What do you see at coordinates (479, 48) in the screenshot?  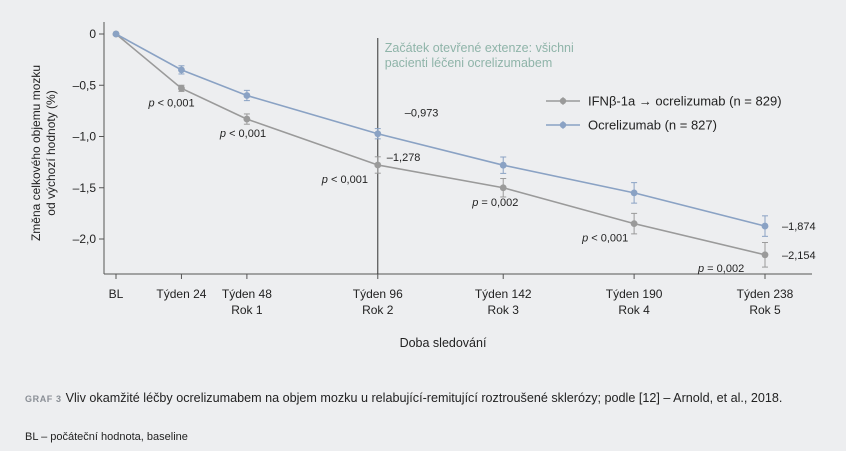 I see `extension-label-line: Začátek otevřené extenze: všichni` at bounding box center [479, 48].